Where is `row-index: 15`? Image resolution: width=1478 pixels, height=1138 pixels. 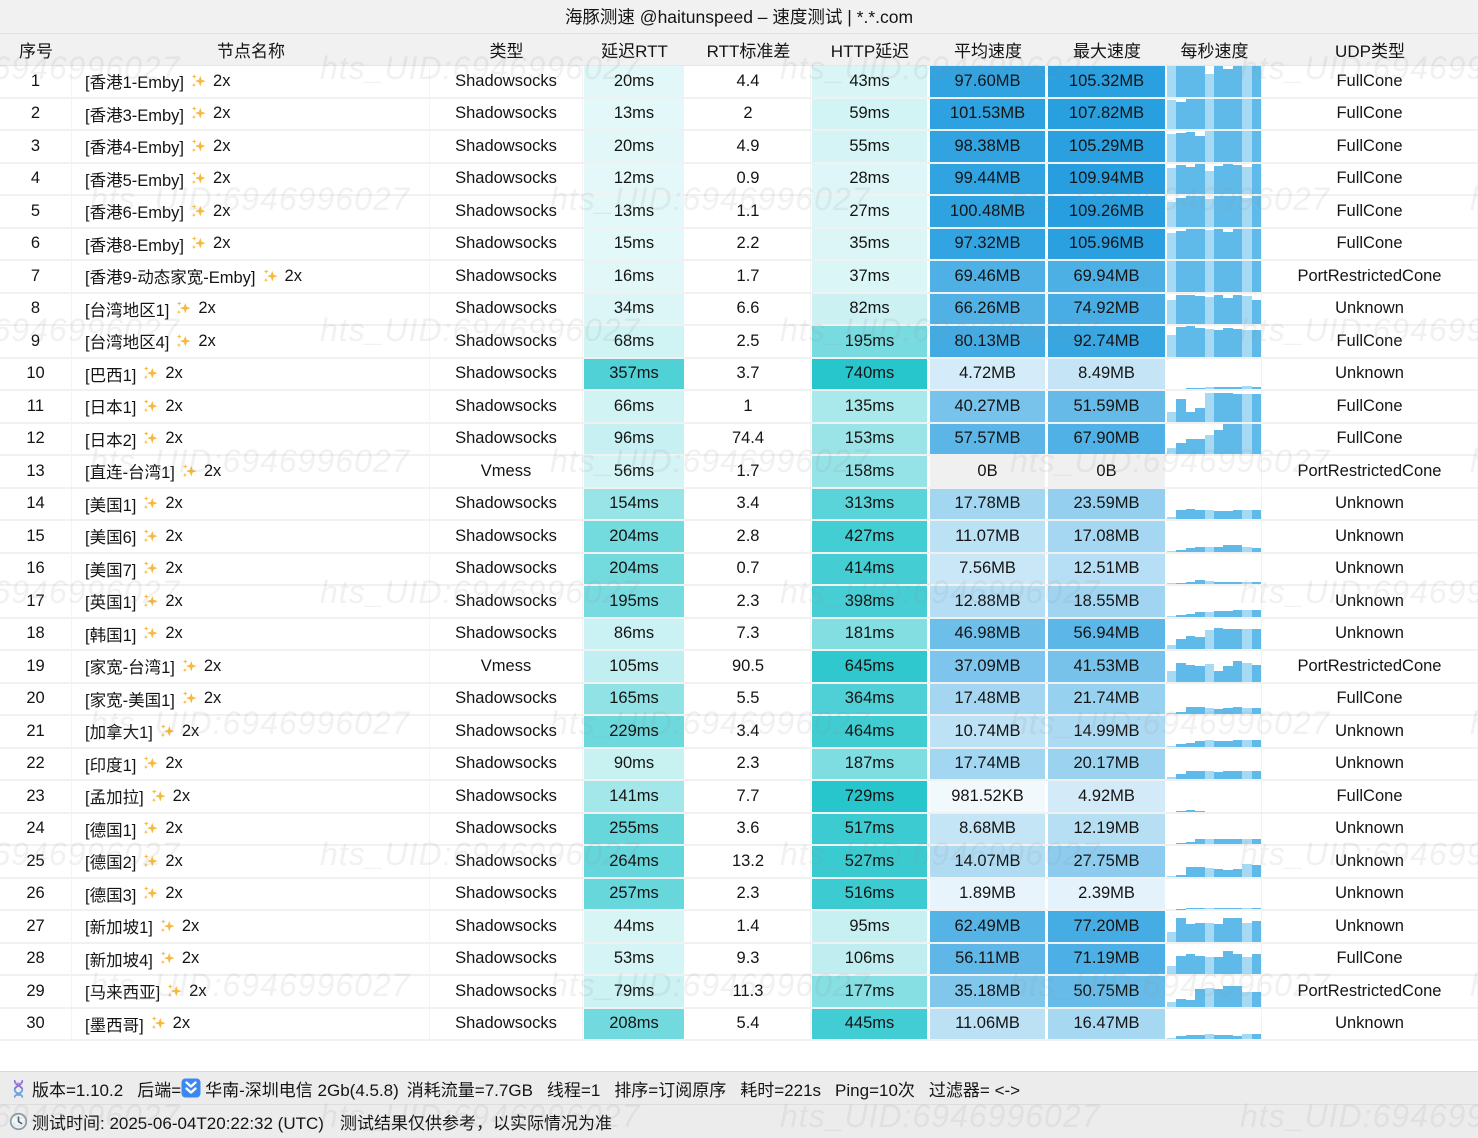
row-index: 15 is located at coordinates (36, 536).